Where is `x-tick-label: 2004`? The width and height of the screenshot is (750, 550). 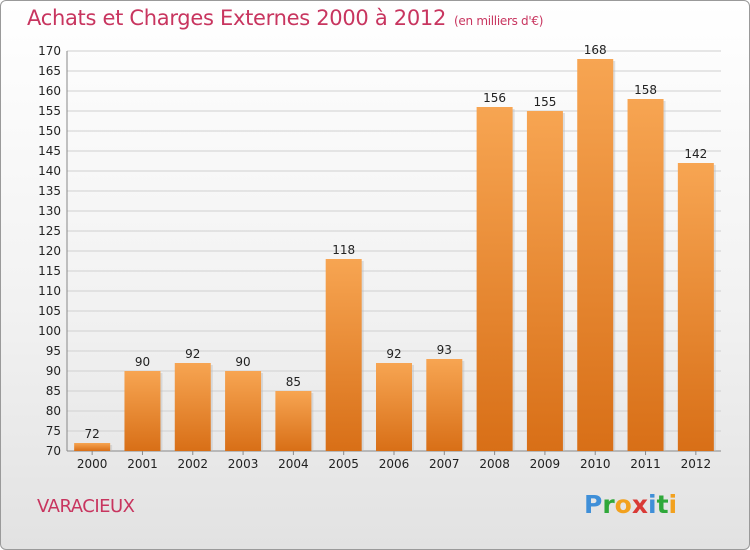 x-tick-label: 2004 is located at coordinates (293, 464).